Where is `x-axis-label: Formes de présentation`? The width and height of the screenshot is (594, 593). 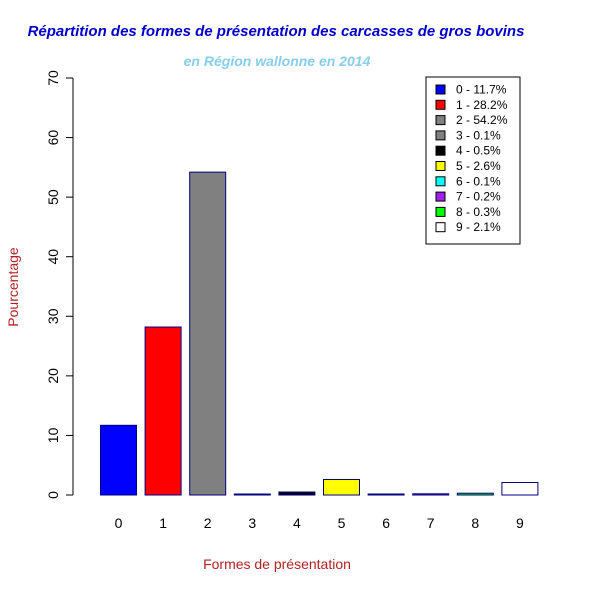 x-axis-label: Formes de présentation is located at coordinates (277, 564).